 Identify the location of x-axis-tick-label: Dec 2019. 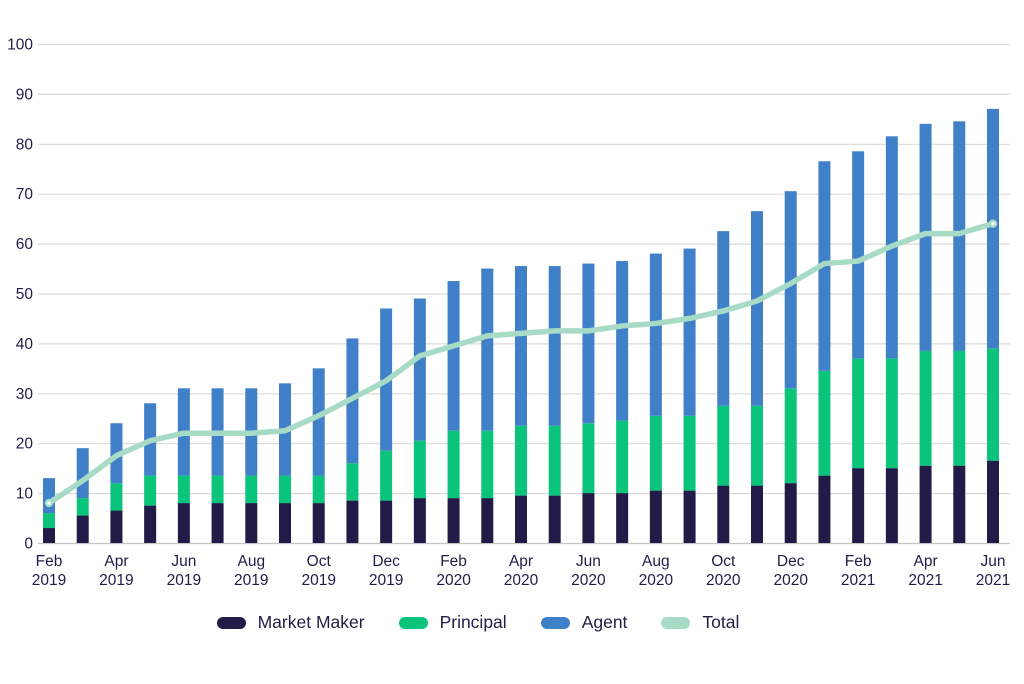
(386, 571).